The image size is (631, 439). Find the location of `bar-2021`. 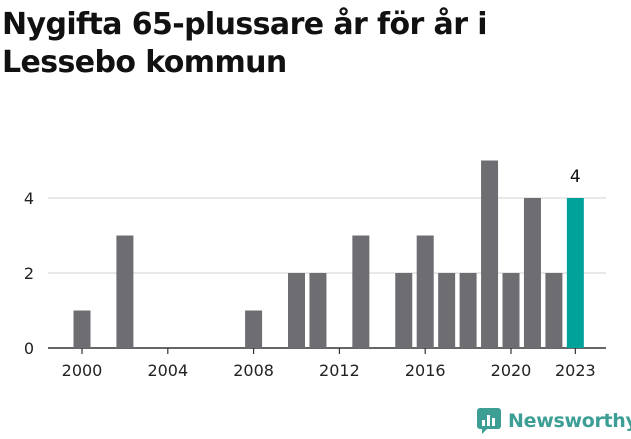

bar-2021 is located at coordinates (532, 273).